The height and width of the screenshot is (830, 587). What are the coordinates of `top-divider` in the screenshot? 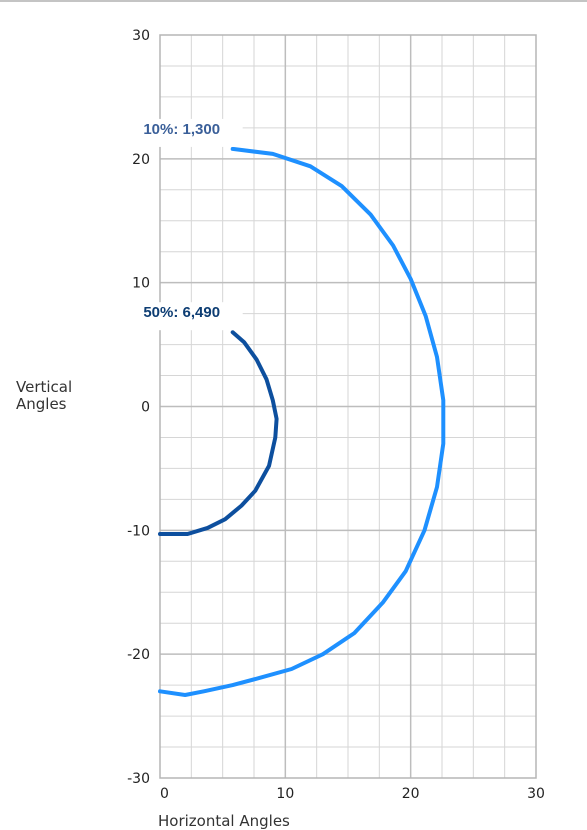 It's located at (293, 1).